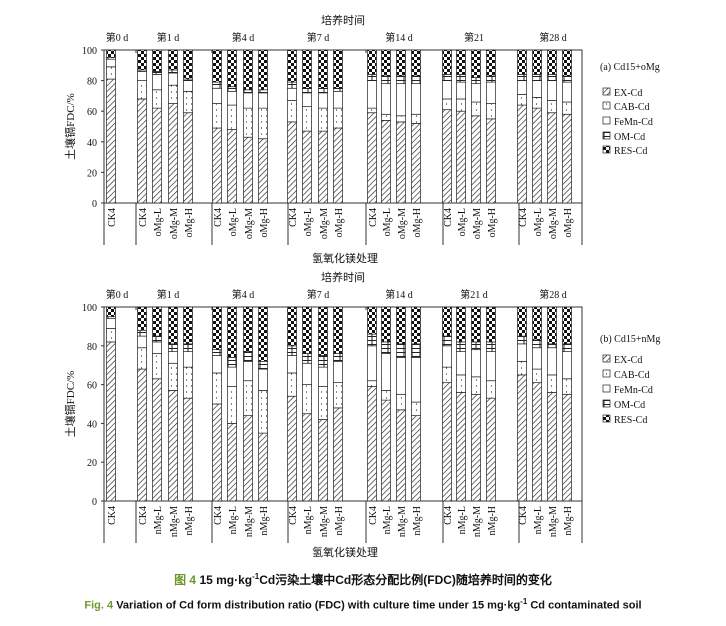 Image resolution: width=726 pixels, height=626 pixels. What do you see at coordinates (345, 552) in the screenshot?
I see `x-axis-label: 氢氧化镁处理` at bounding box center [345, 552].